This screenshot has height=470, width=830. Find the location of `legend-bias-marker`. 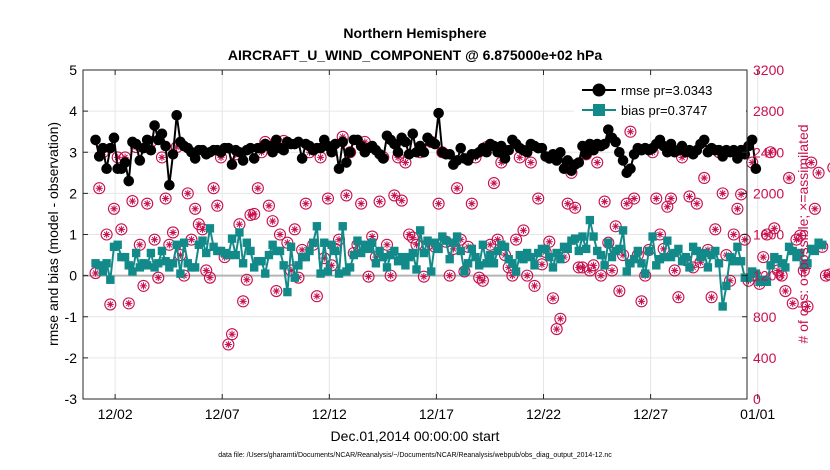

legend-bias-marker is located at coordinates (599, 110).